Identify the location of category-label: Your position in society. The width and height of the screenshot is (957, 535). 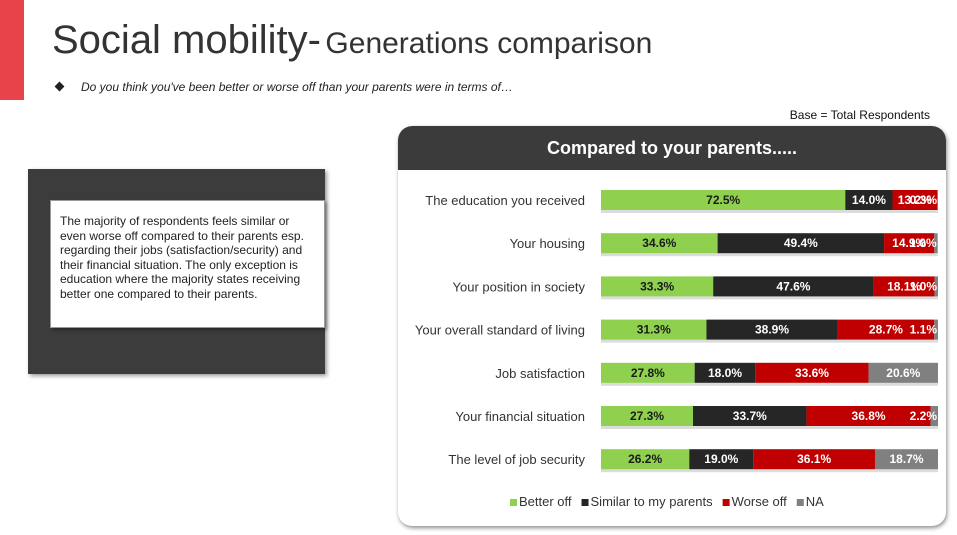
(519, 286).